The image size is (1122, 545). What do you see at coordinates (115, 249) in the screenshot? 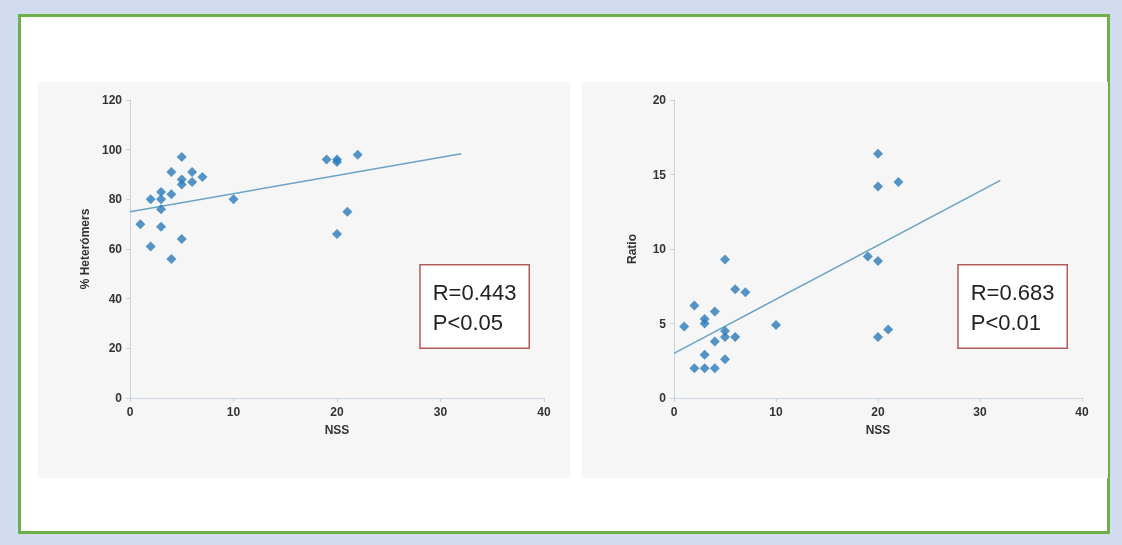
I see `y-tick-label: 60` at bounding box center [115, 249].